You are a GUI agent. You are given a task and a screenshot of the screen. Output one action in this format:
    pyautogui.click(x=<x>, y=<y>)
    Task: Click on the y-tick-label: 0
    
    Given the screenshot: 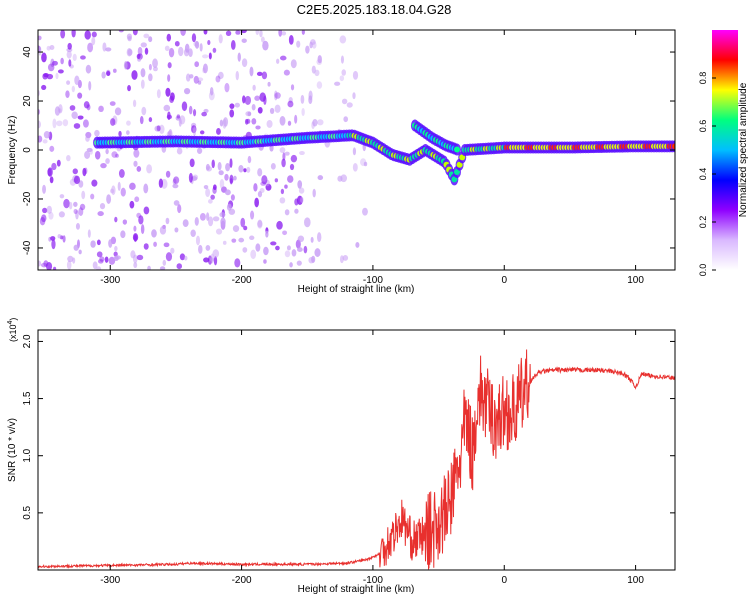 What is the action you would take?
    pyautogui.click(x=27, y=150)
    